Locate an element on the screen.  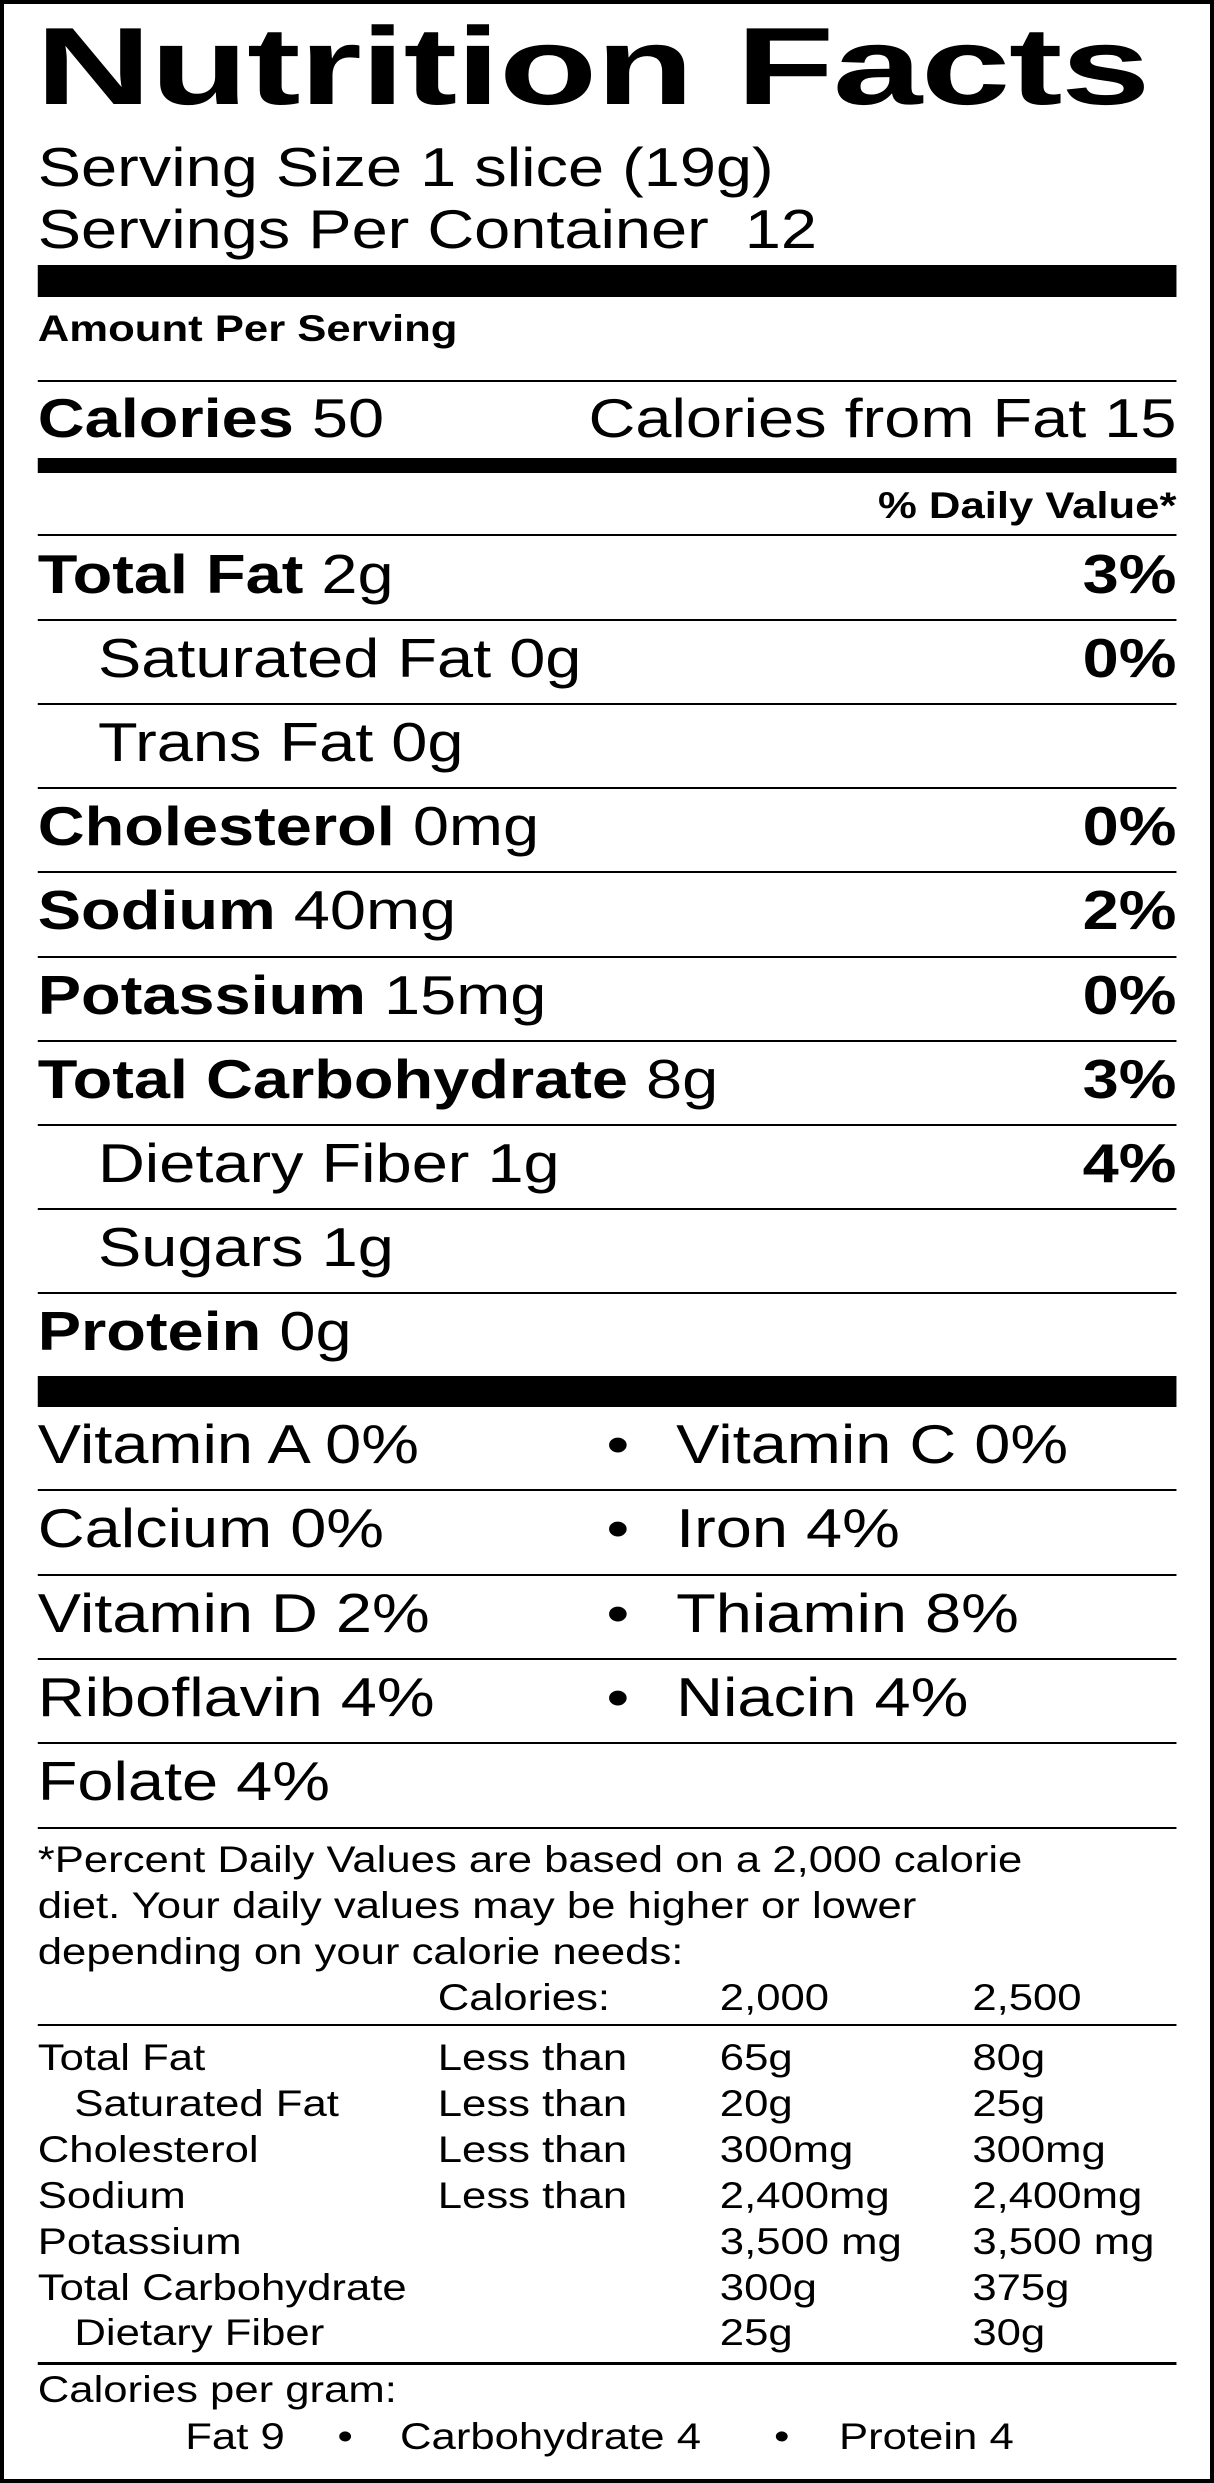
dv-table-nutrient: Total Fat is located at coordinates (121, 2057).